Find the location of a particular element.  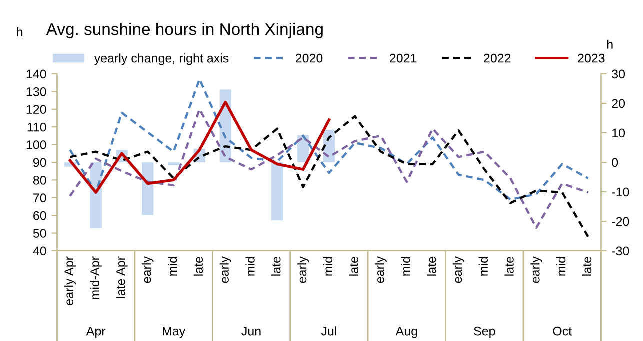

legend-label: 2023 is located at coordinates (591, 58).